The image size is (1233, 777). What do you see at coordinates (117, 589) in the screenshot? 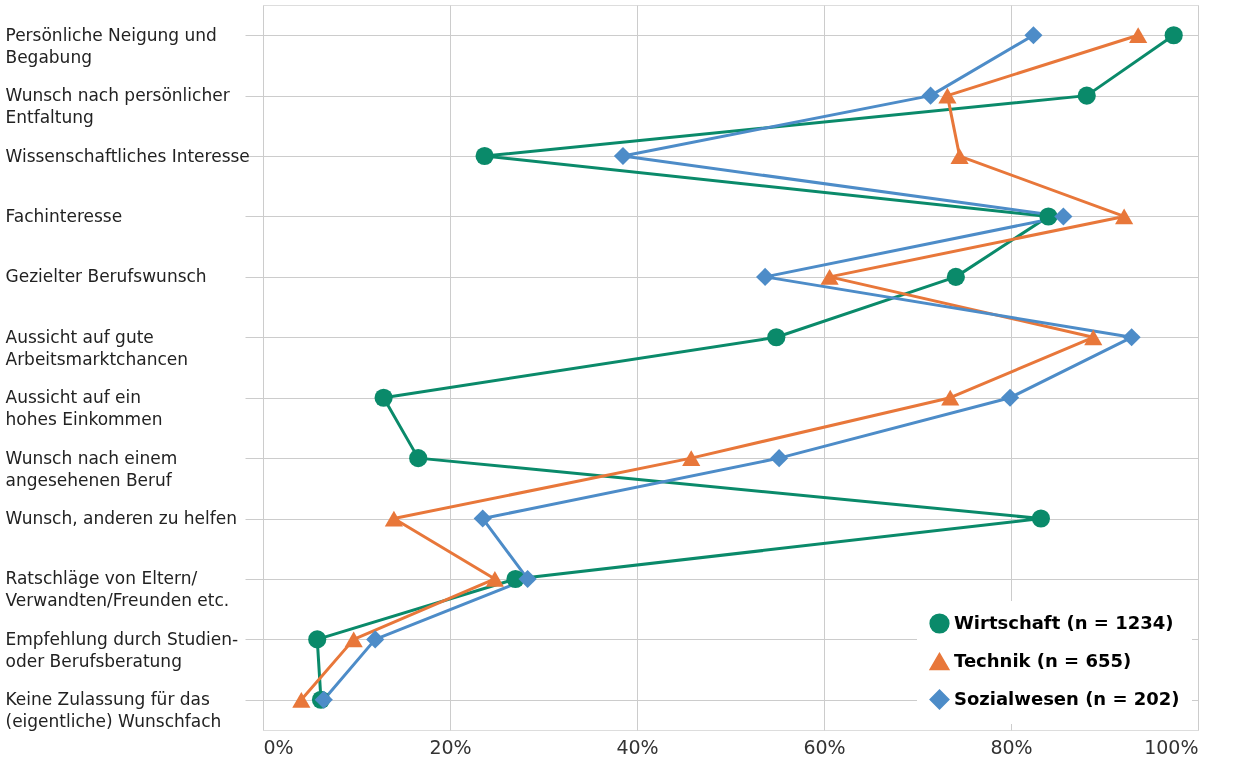
I see `y-tick-label: Ratschläge von Eltern/ Verwandten/Freunden etc.` at bounding box center [117, 589].